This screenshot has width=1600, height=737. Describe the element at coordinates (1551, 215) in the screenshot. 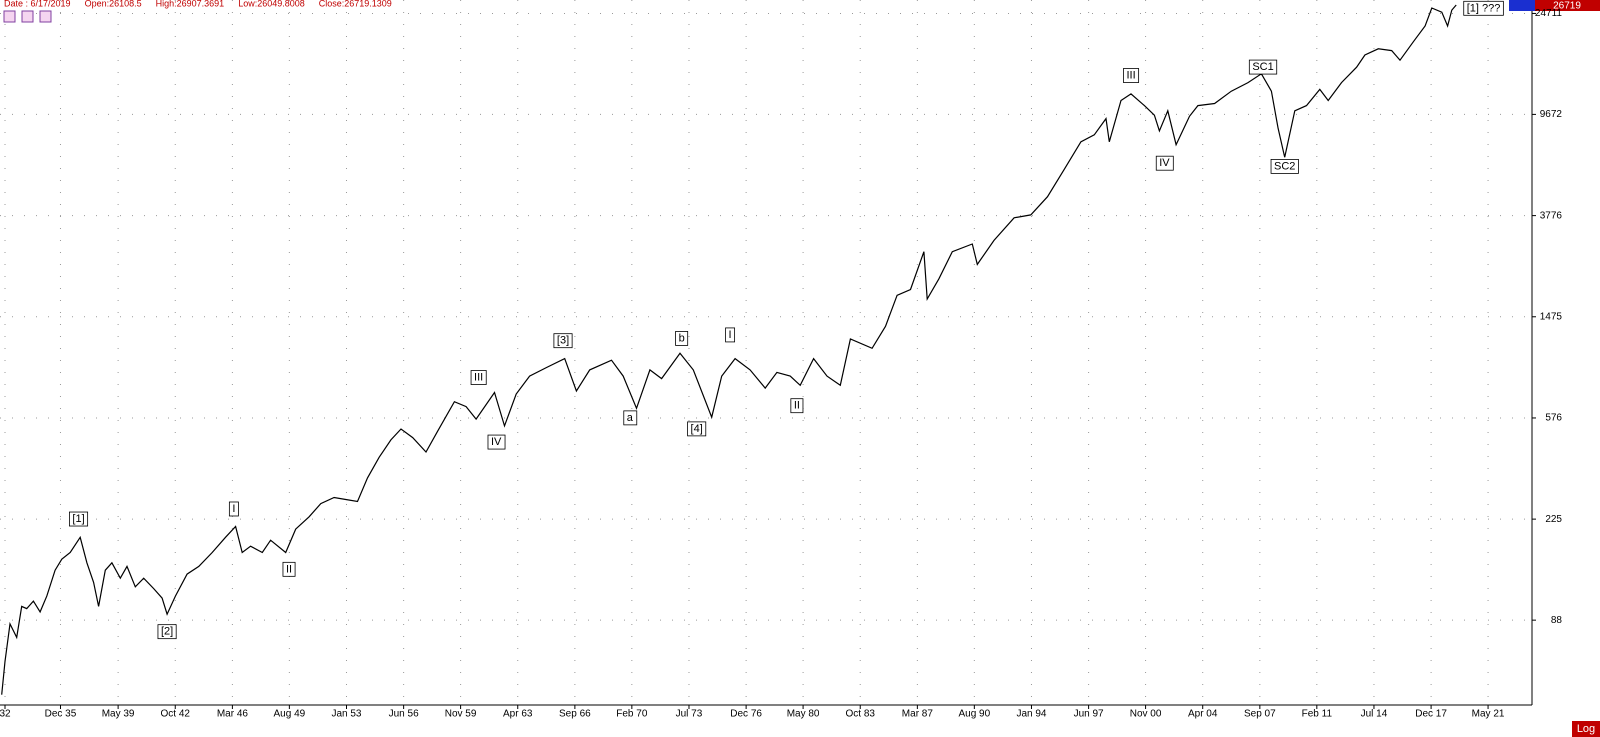

I see `y-tick-label: 3776` at that location.